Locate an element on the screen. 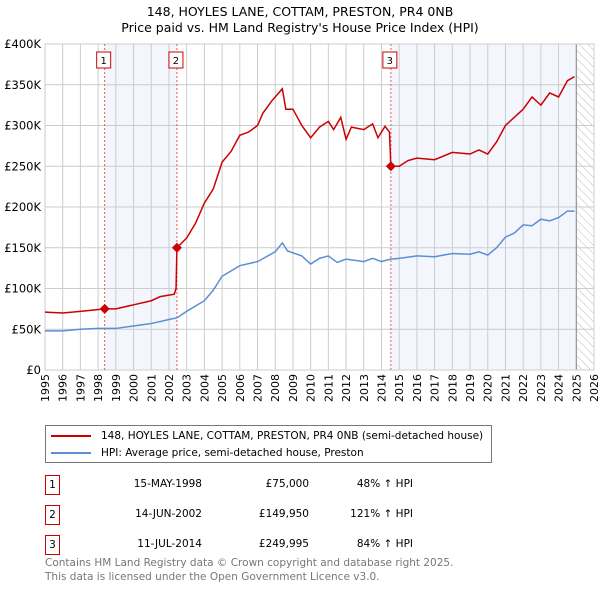 The image size is (600, 590). x-tick-label: 2011 is located at coordinates (328, 388).